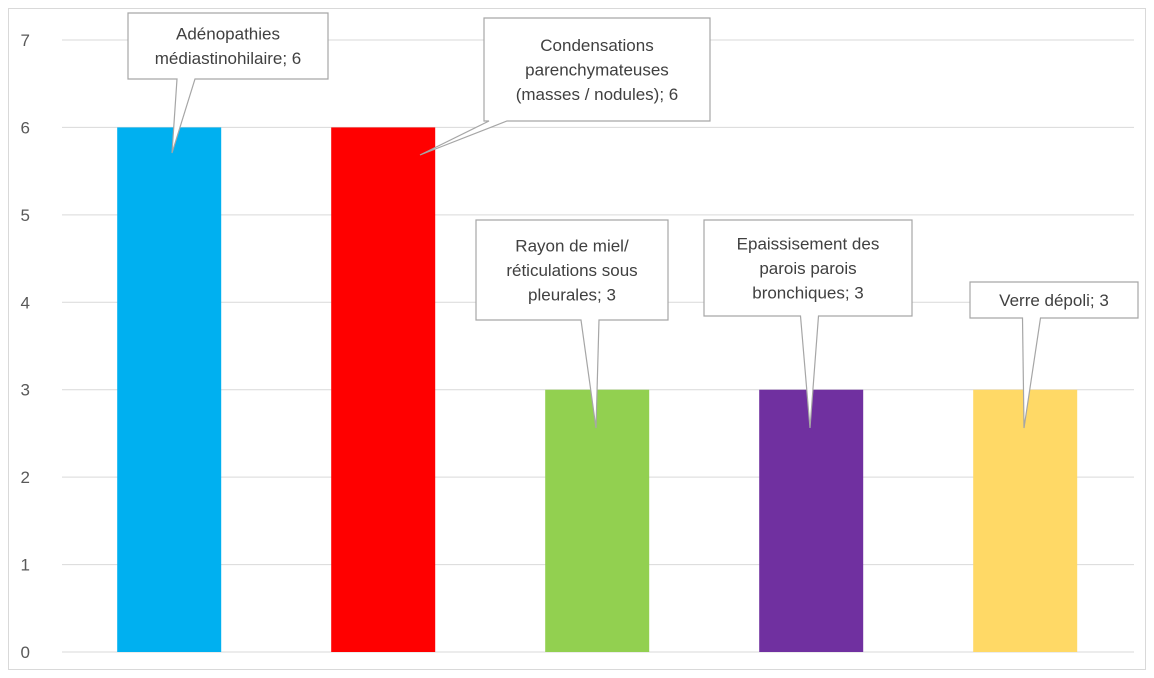 The width and height of the screenshot is (1154, 678). What do you see at coordinates (25, 652) in the screenshot?
I see `y-tick-label: 0` at bounding box center [25, 652].